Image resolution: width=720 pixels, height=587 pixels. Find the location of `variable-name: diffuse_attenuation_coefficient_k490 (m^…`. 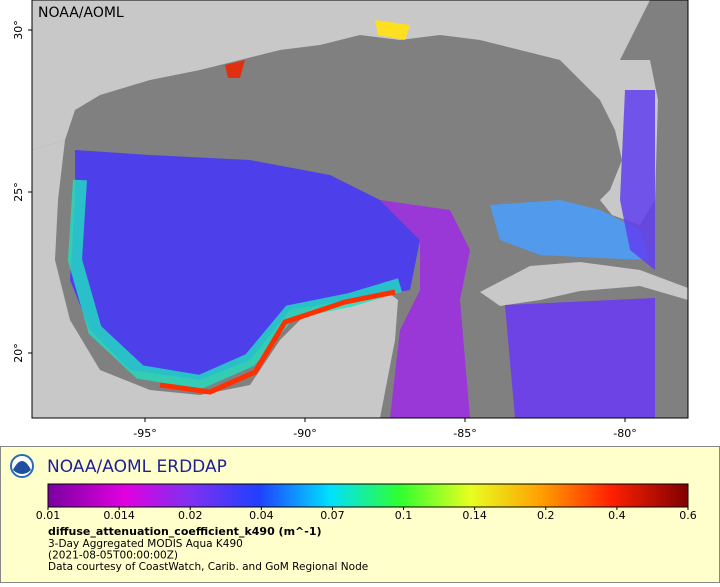

variable-name: diffuse_attenuation_coefficient_k490 (m^… is located at coordinates (185, 531).